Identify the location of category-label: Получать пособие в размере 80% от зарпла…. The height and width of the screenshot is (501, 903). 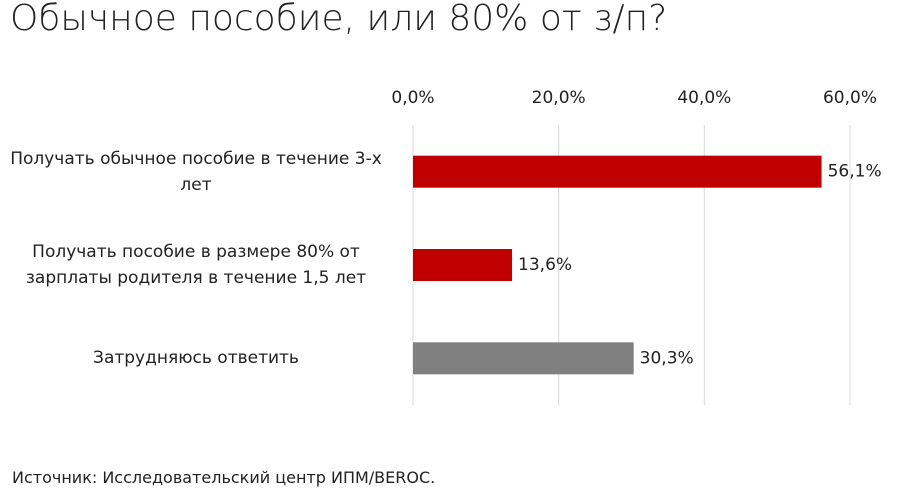
(196, 265).